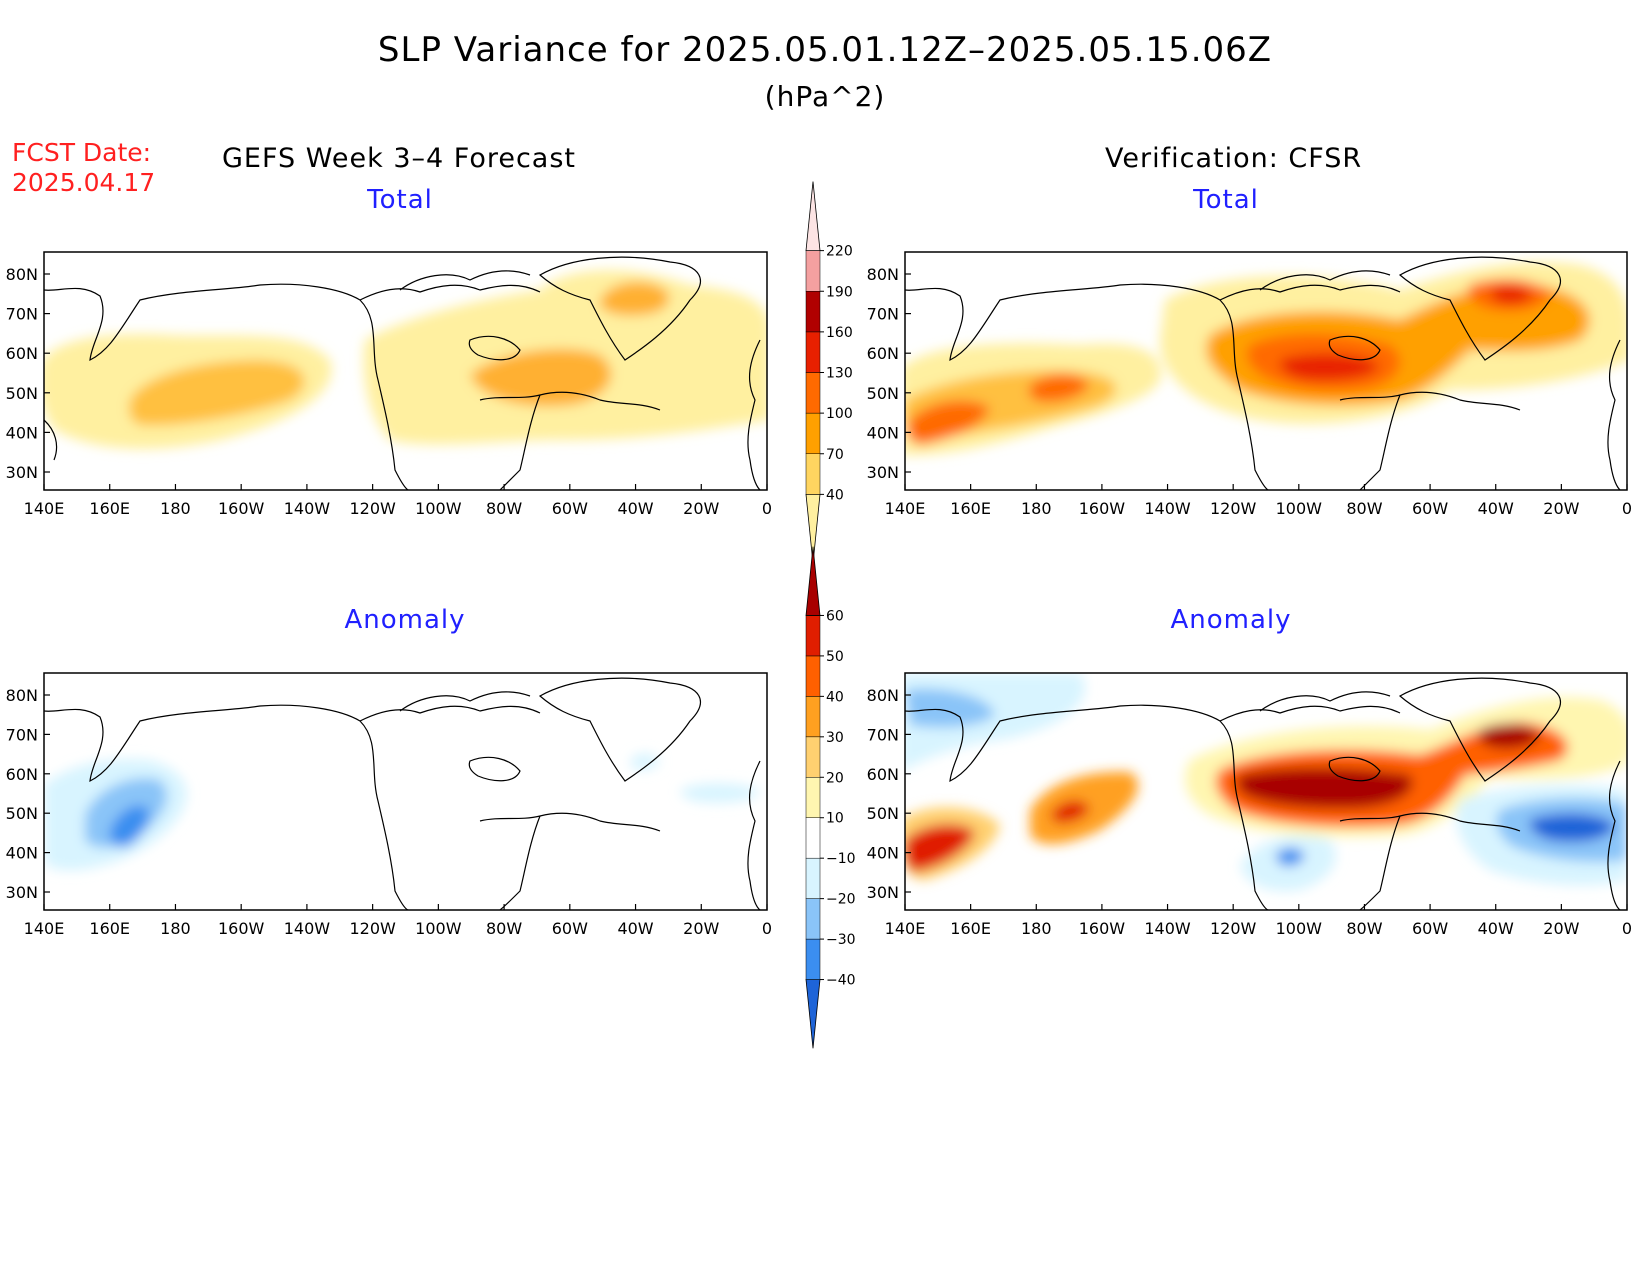 This screenshot has height=1275, width=1650. What do you see at coordinates (905, 928) in the screenshot?
I see `lon-tick-label: 140E` at bounding box center [905, 928].